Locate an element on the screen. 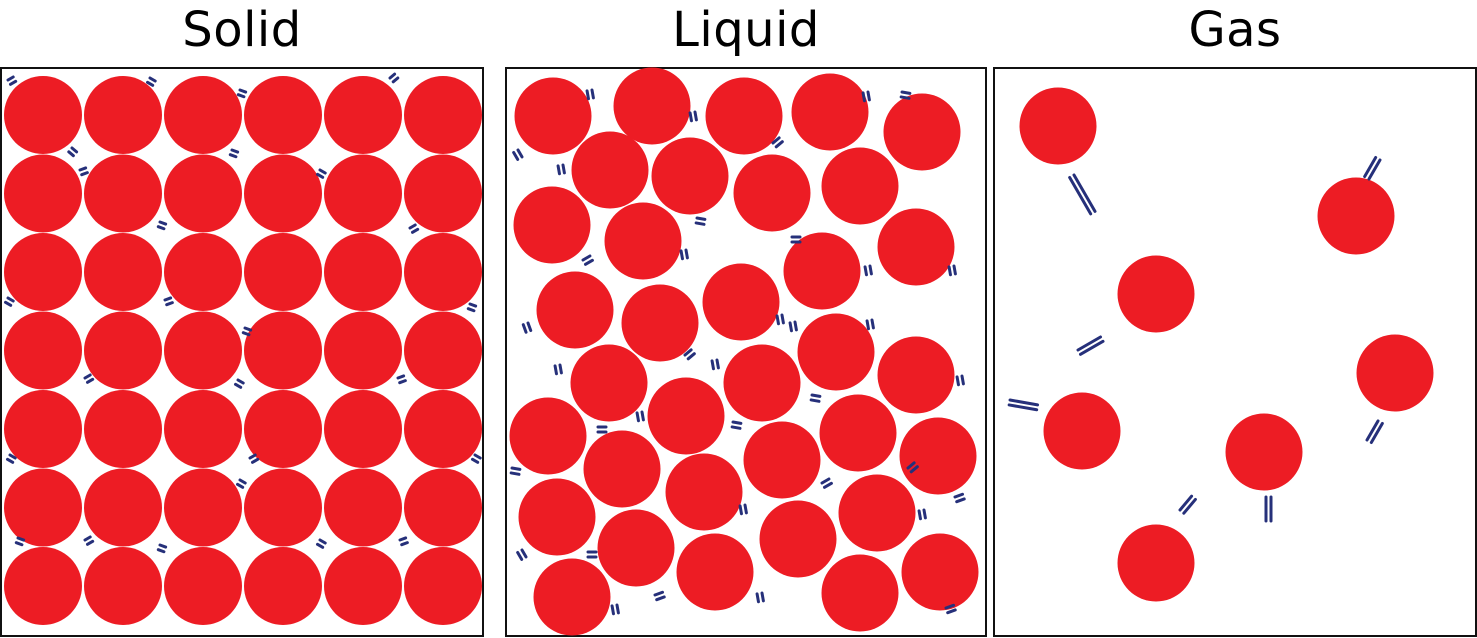 Image resolution: width=1477 pixels, height=638 pixels. gas-particle is located at coordinates (1082, 431).